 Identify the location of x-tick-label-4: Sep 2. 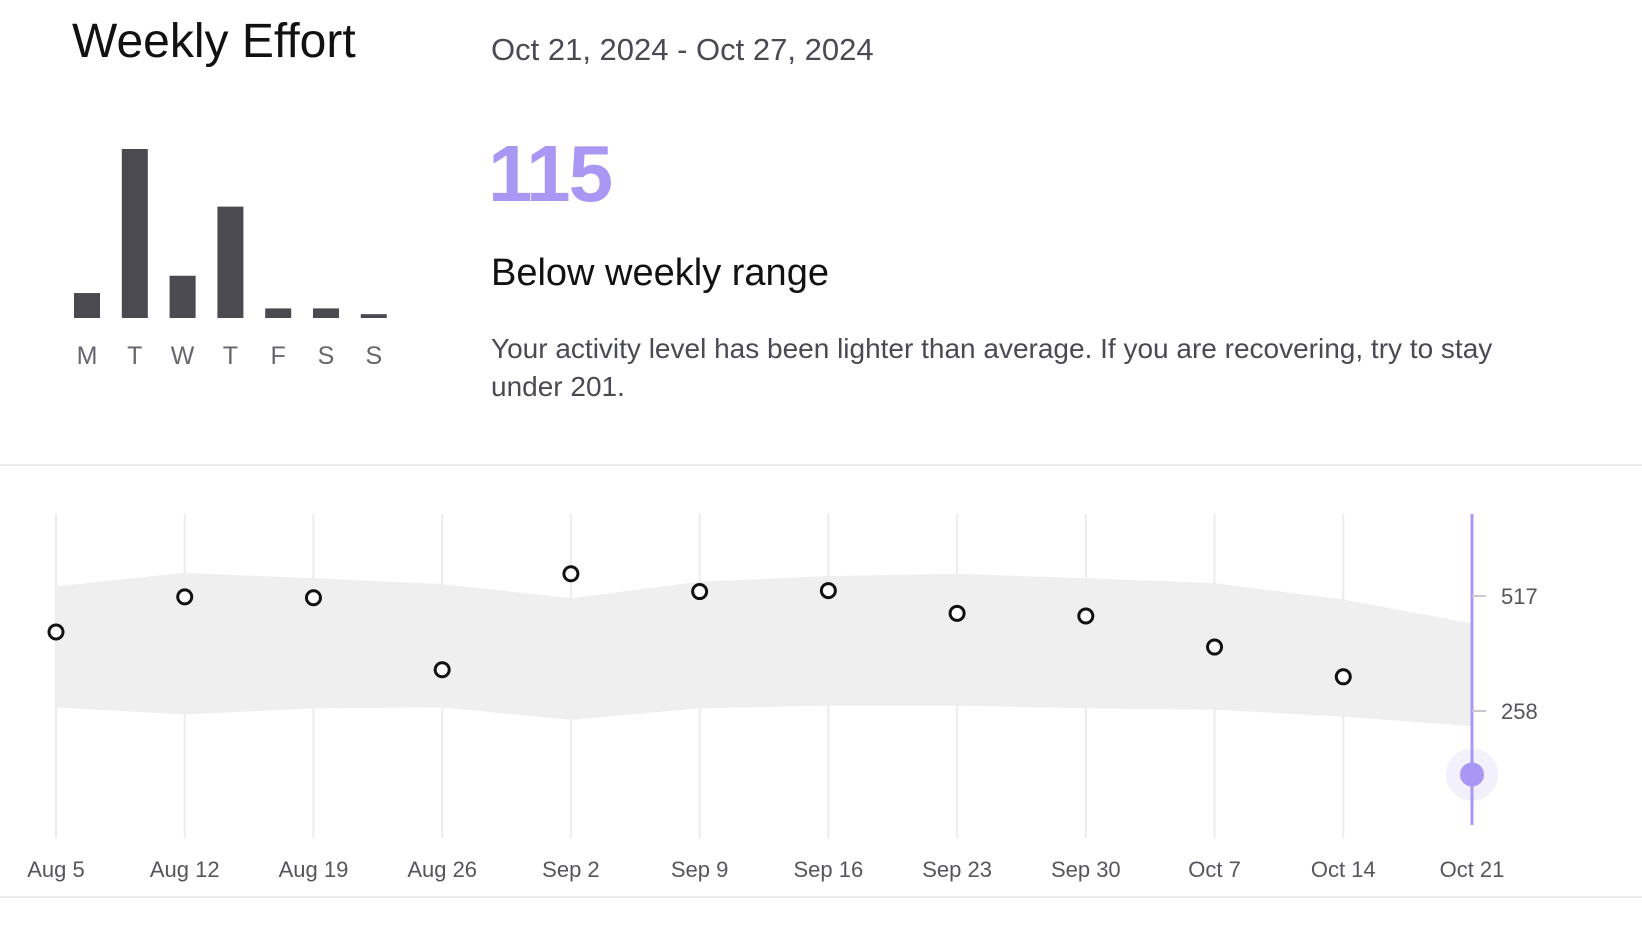
(571, 869).